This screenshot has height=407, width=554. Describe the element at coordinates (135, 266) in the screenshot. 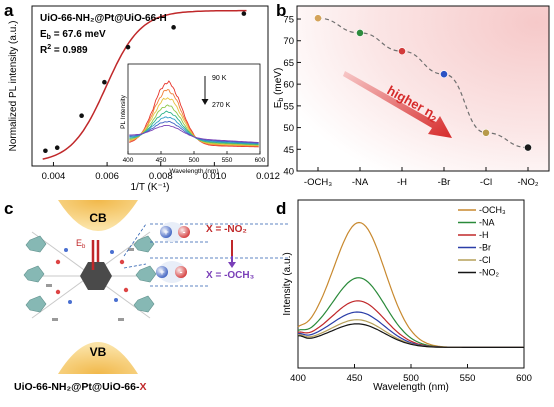

I see `callout-line-bottom` at that location.